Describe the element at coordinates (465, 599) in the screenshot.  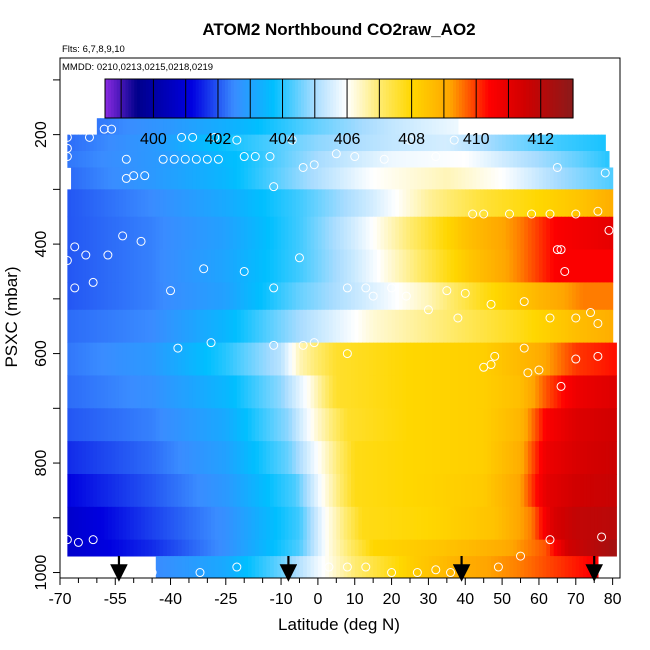
I see `x-tick-label: 40` at that location.